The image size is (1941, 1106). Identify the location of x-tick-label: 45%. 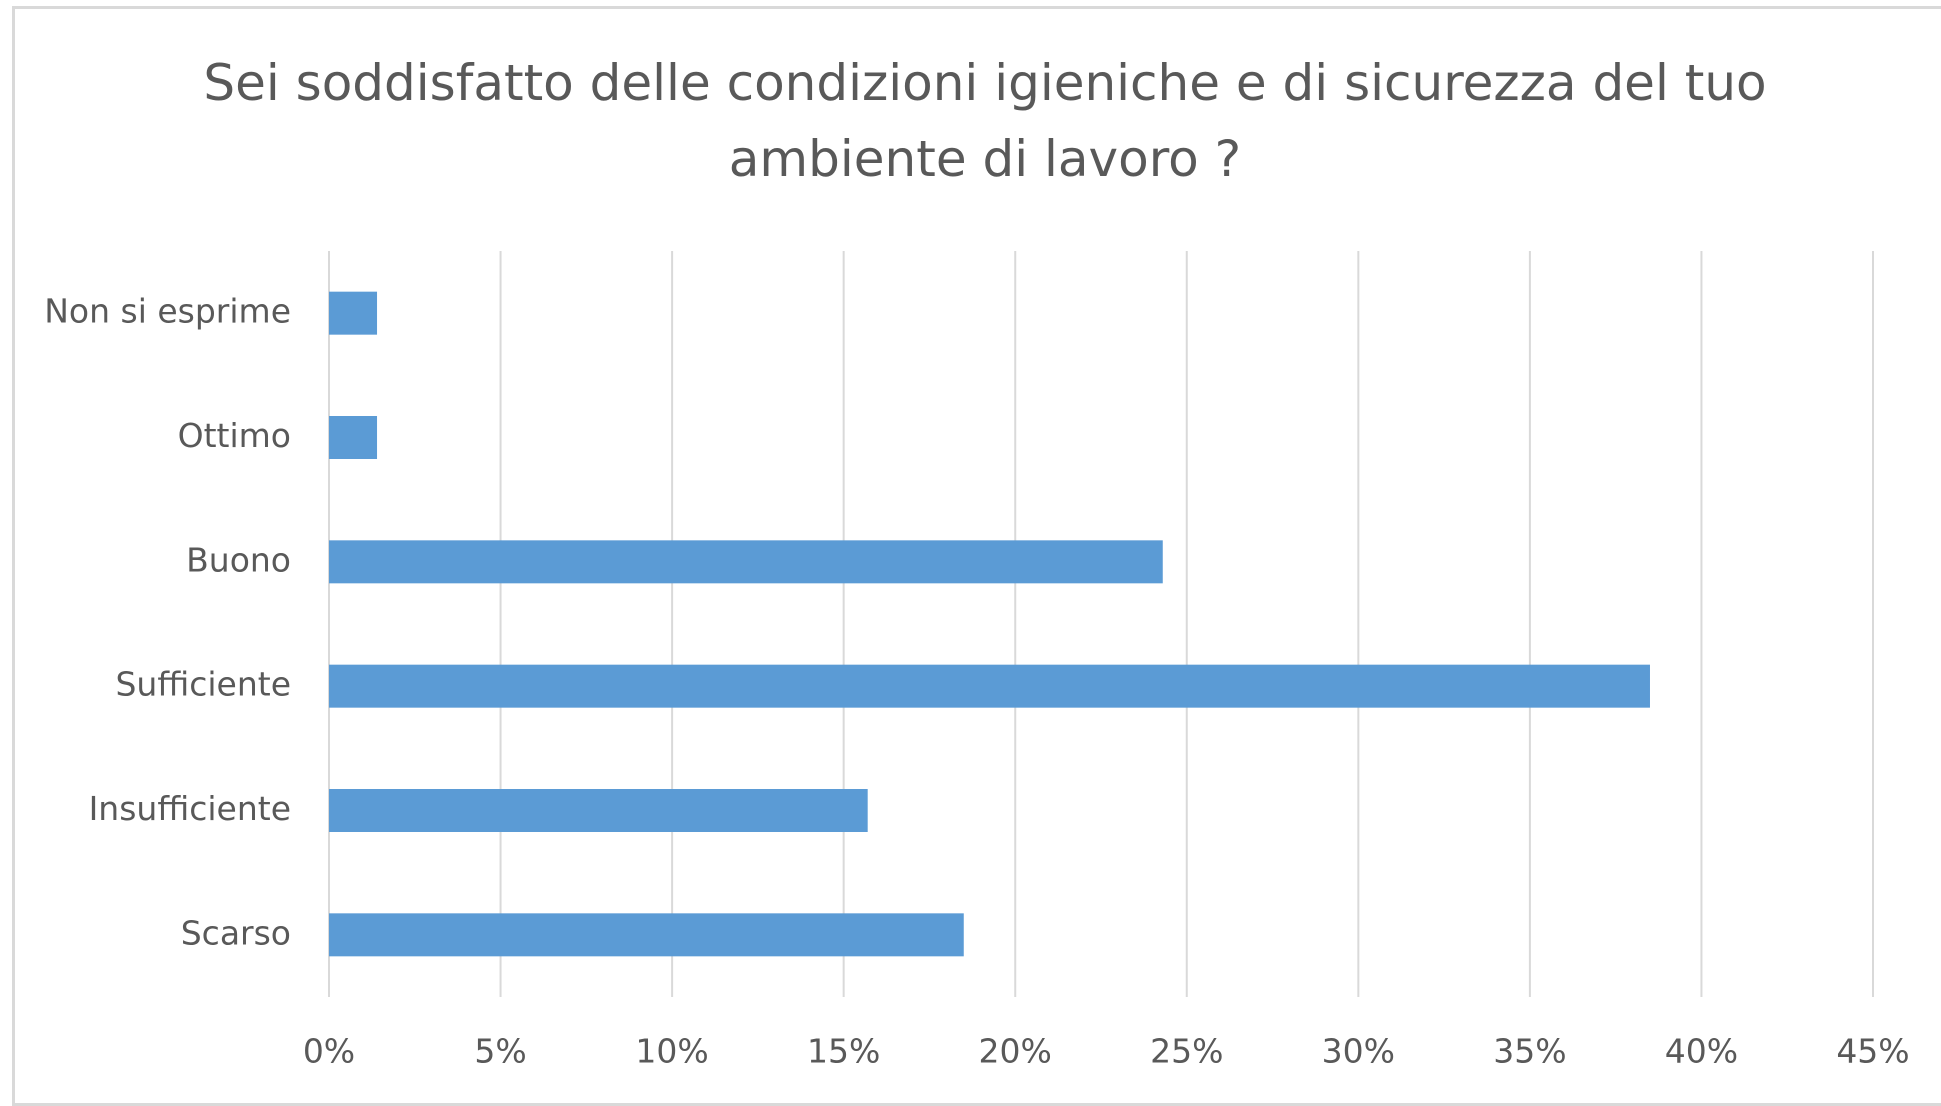
(1872, 1051).